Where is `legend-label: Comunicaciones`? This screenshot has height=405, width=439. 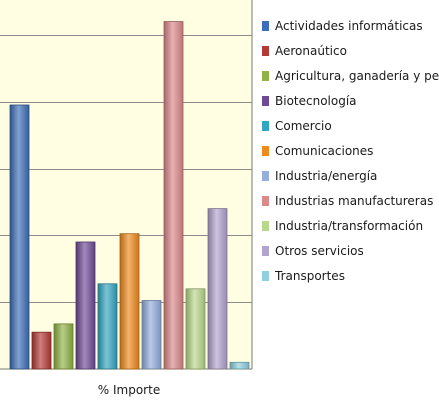
legend-label: Comunicaciones is located at coordinates (324, 151).